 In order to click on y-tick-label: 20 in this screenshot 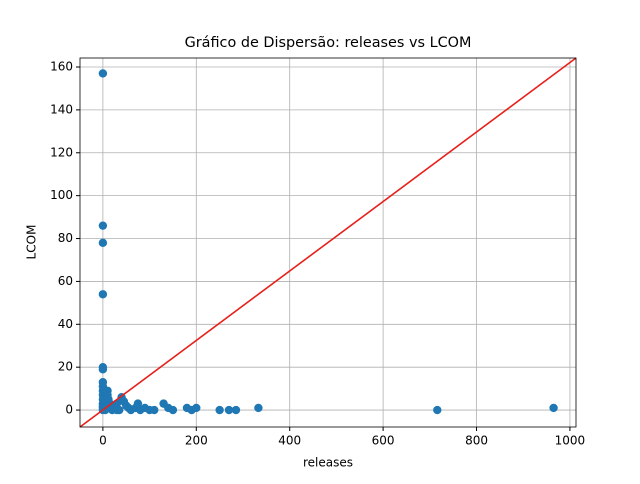, I will do `click(65, 367)`.